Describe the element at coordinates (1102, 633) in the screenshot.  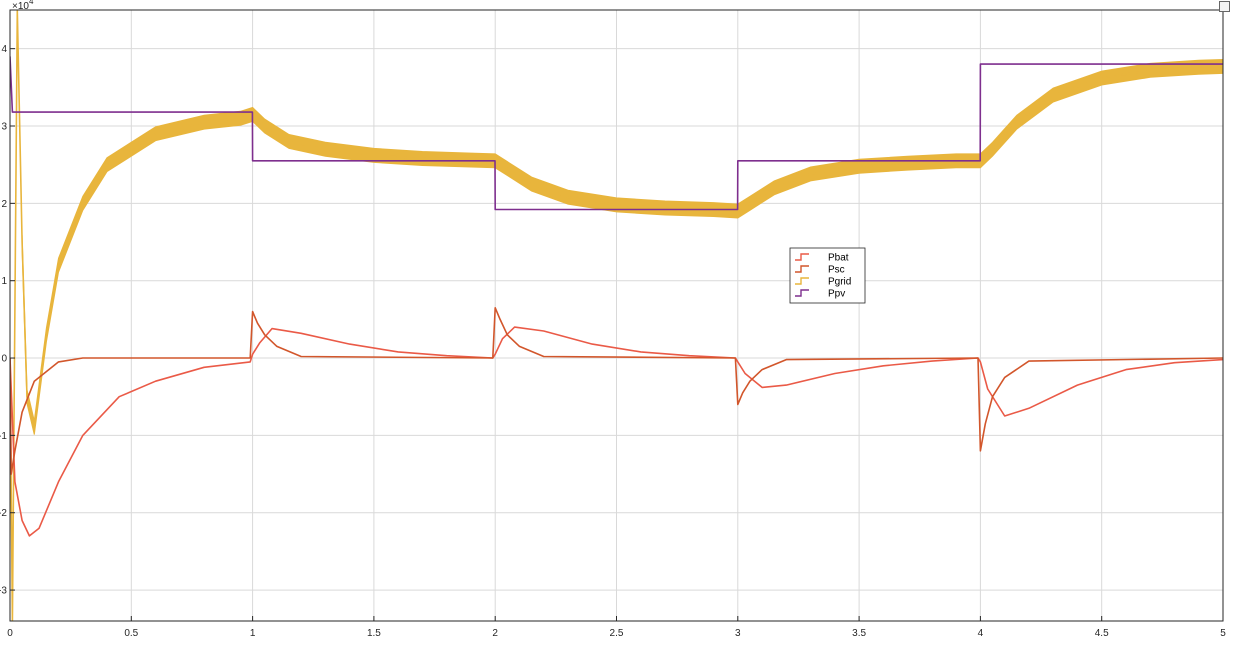
I see `x-tick-label: 4.5` at that location.